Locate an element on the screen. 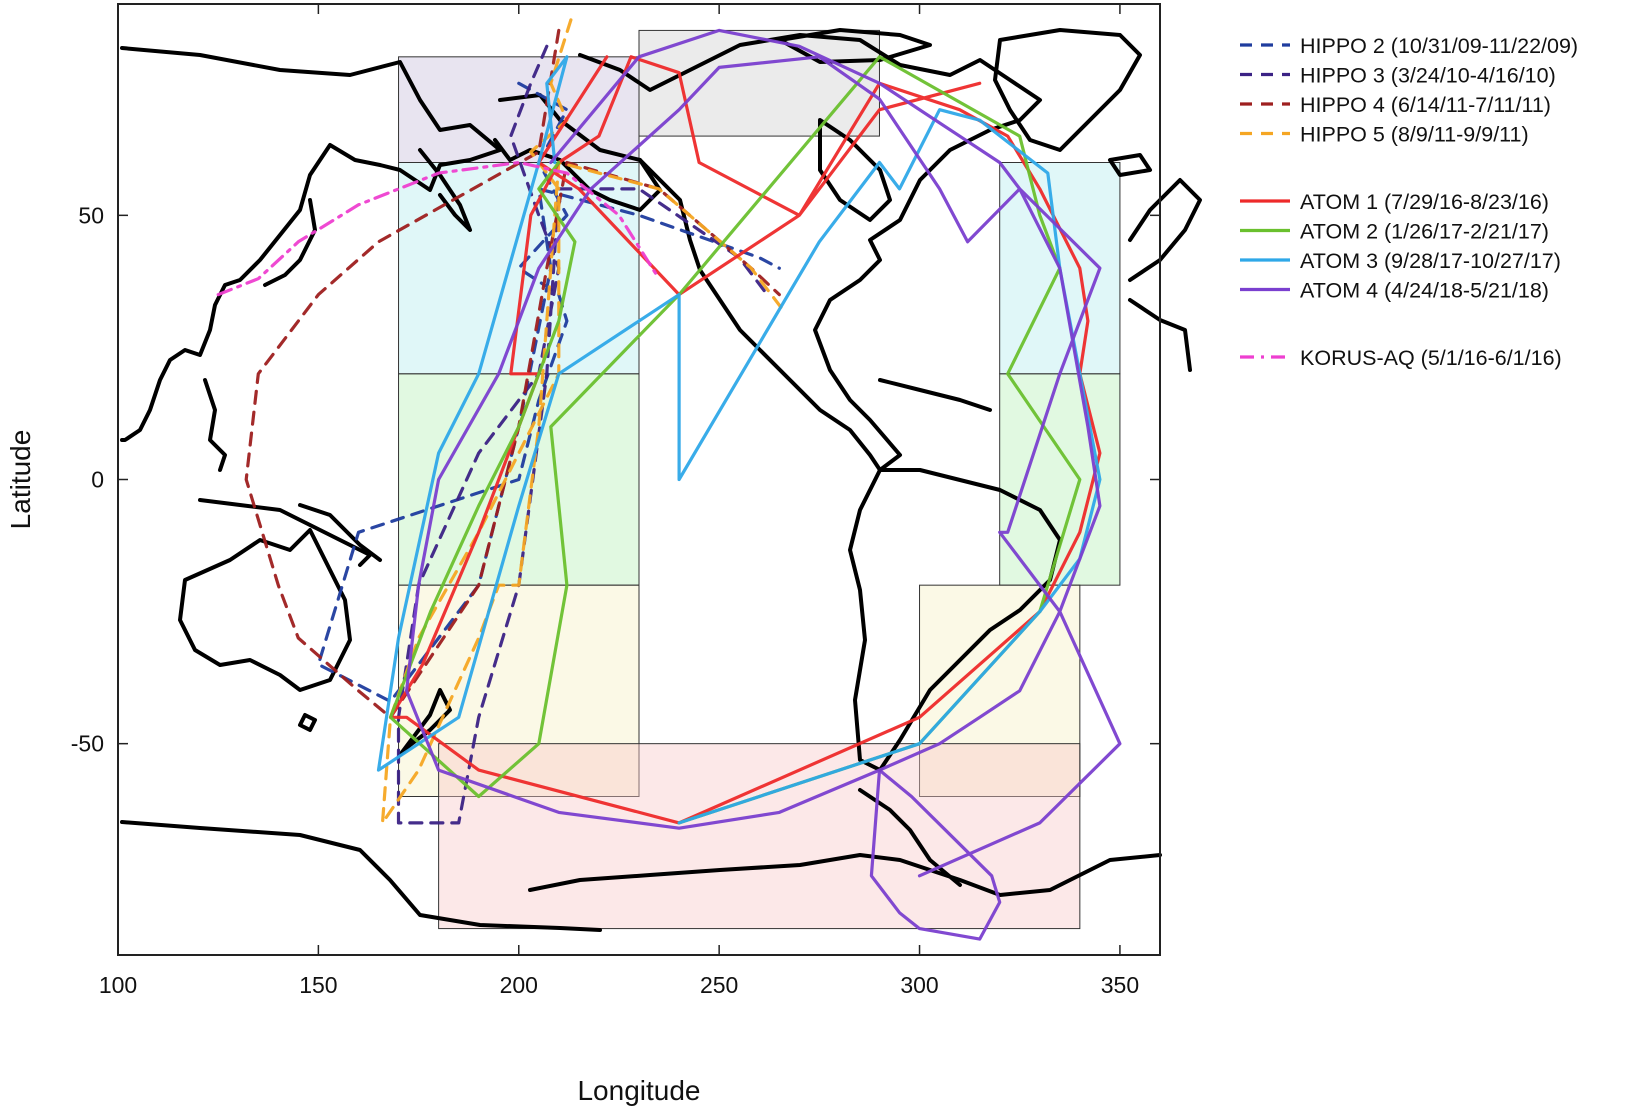 The image size is (1644, 1116). x-tick-label: 300 is located at coordinates (919, 985).